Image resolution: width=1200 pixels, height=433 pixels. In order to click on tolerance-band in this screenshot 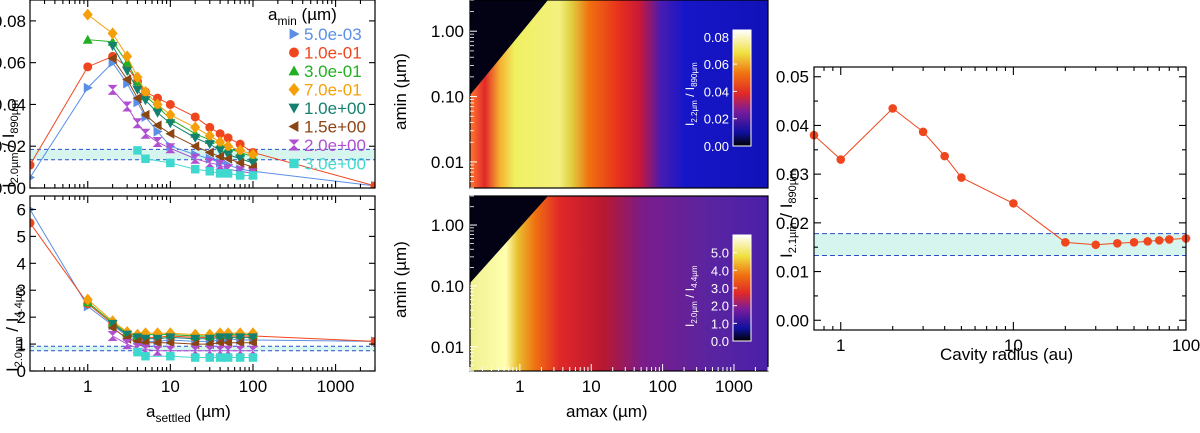, I will do `click(202, 348)`.